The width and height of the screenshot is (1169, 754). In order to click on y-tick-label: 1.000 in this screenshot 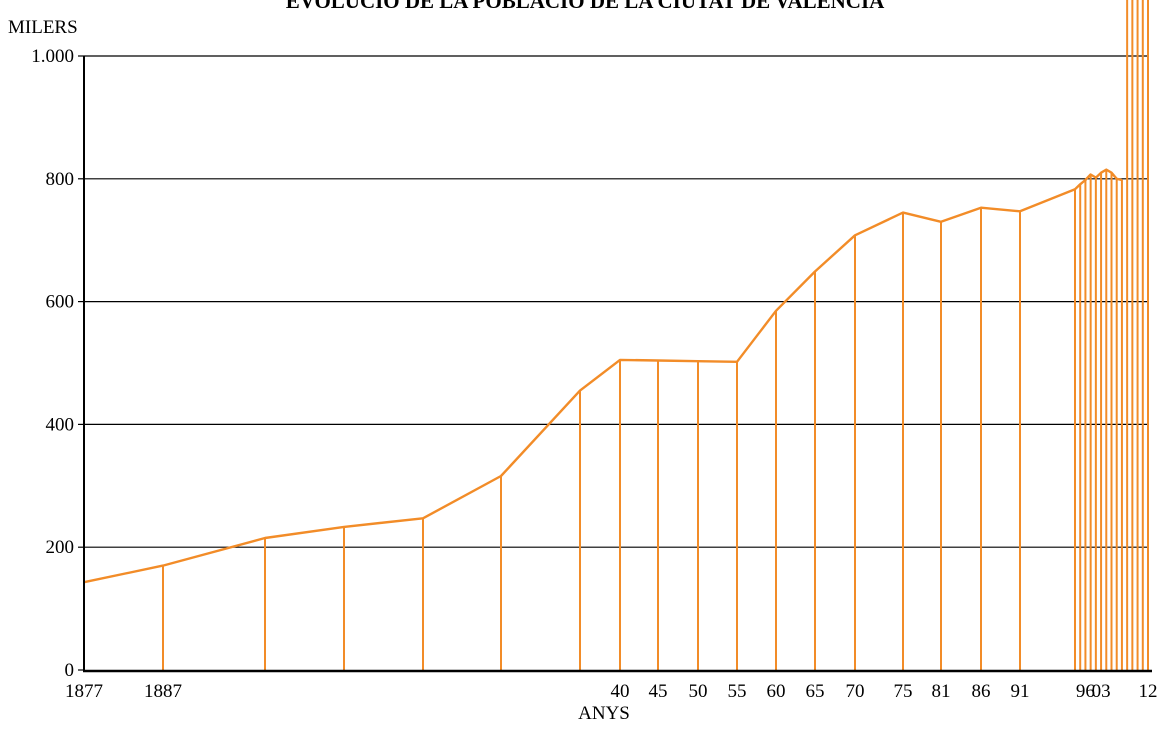, I will do `click(52, 56)`.